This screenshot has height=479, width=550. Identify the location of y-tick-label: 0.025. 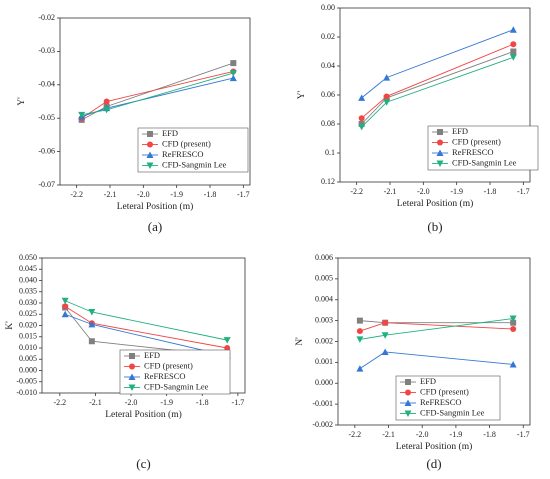
(28, 313).